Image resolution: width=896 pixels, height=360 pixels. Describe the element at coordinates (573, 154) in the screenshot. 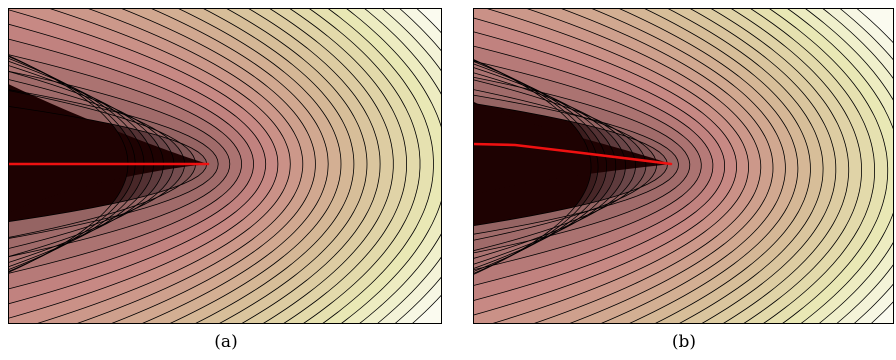

I see `crack-path` at that location.